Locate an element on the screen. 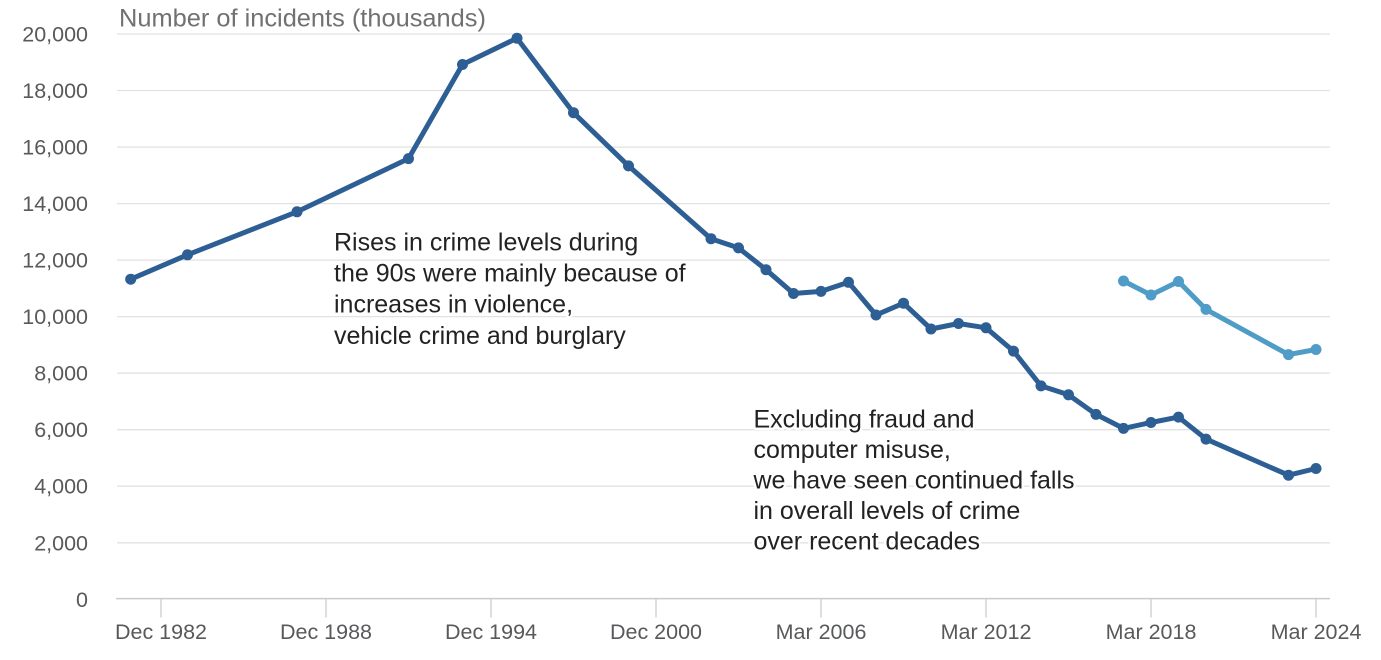  svg-text: Dec 2000 is located at coordinates (656, 632).